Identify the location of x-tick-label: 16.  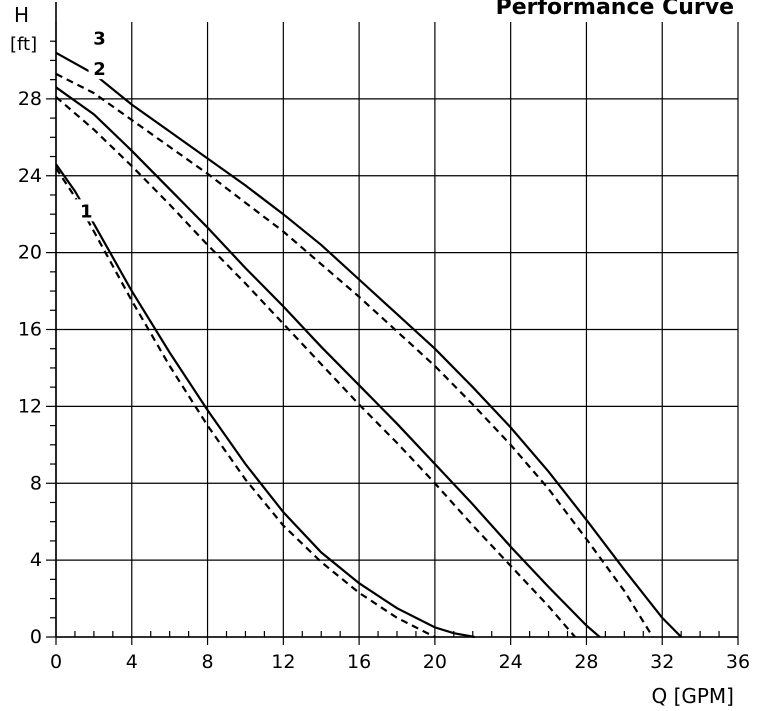
(359, 662).